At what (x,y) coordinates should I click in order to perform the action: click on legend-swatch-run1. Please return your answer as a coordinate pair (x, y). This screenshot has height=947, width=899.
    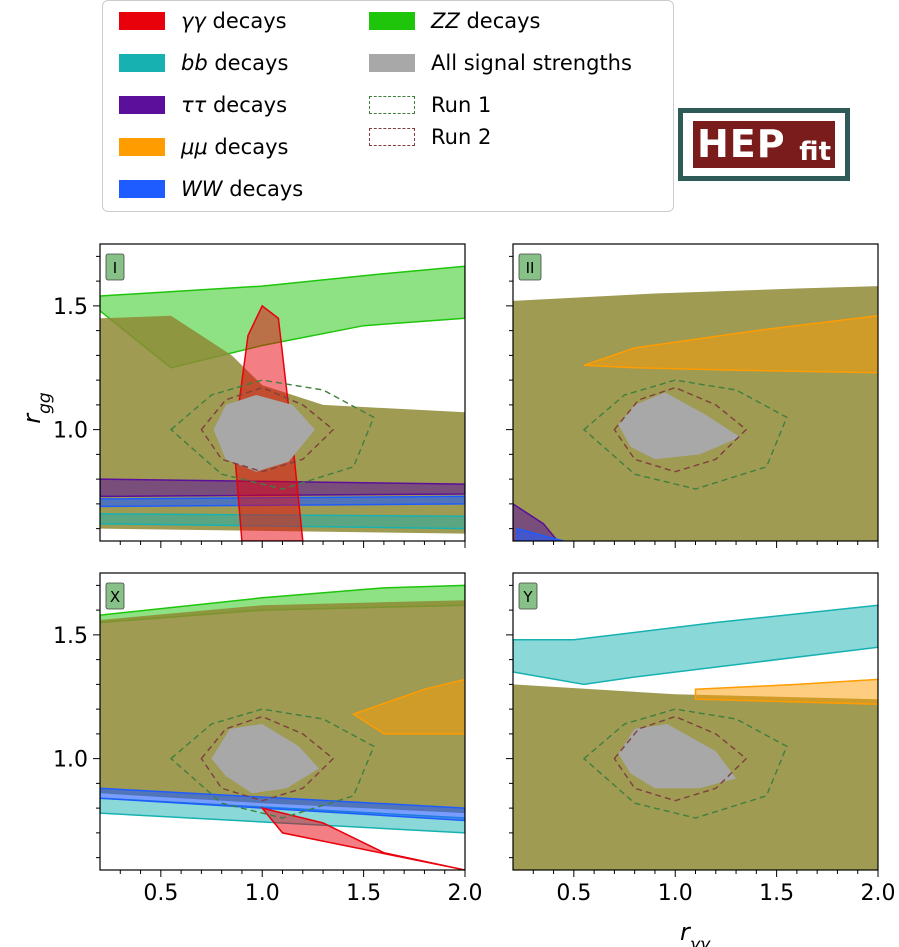
    Looking at the image, I should click on (392, 105).